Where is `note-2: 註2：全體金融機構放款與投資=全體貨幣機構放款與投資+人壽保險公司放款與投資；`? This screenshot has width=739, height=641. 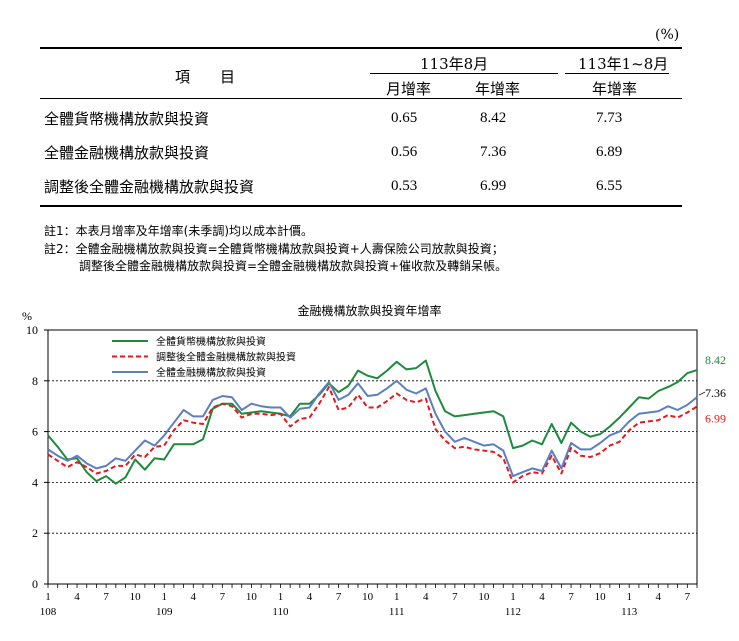
note-2: 註2：全體金融機構放款與投資=全體貨幣機構放款與投資+人壽保險公司放款與投資； is located at coordinates (274, 249).